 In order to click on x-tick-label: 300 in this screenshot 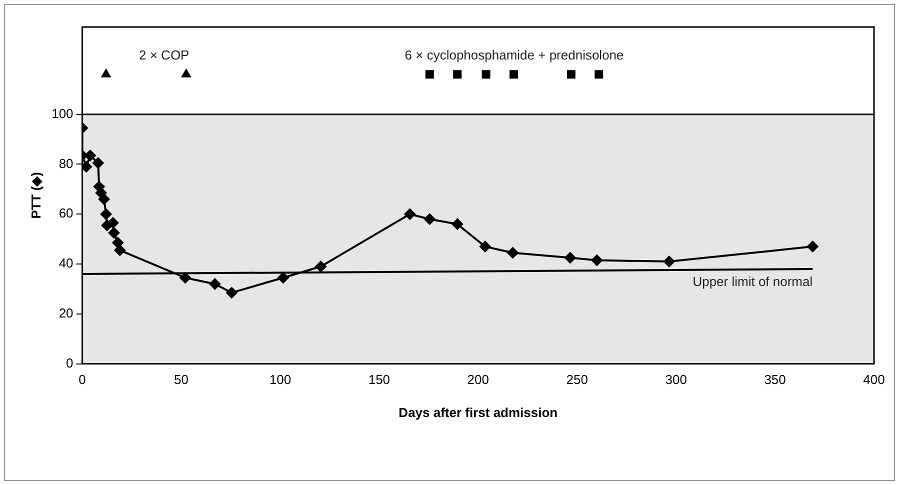, I will do `click(676, 380)`.